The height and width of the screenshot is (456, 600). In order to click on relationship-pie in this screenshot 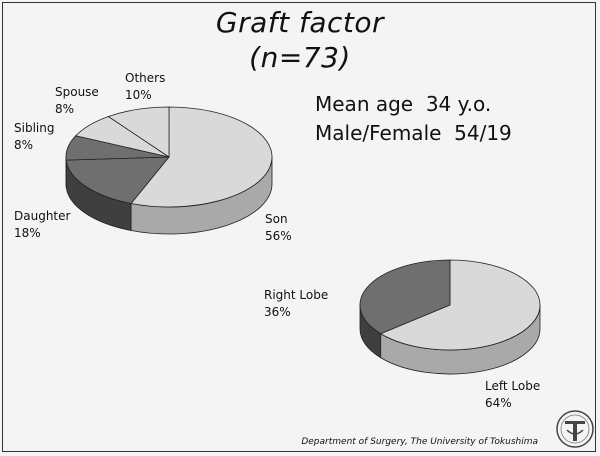, I will do `click(169, 170)`.